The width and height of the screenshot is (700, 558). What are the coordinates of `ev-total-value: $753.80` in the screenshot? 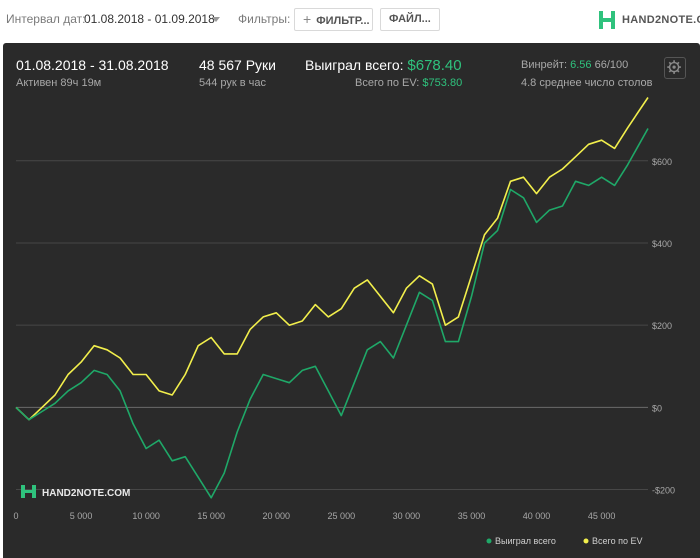 It's located at (442, 83).